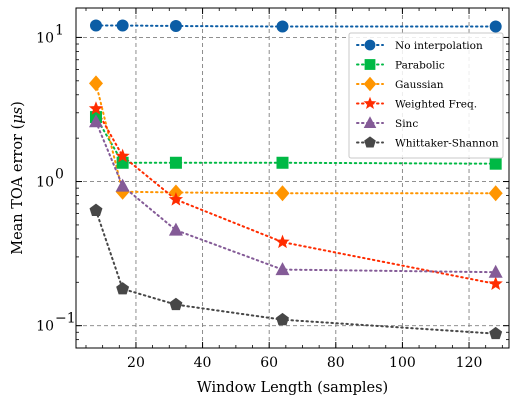 This screenshot has height=405, width=518. I want to click on legend-label-no-interpolation: No interpolation, so click(439, 46).